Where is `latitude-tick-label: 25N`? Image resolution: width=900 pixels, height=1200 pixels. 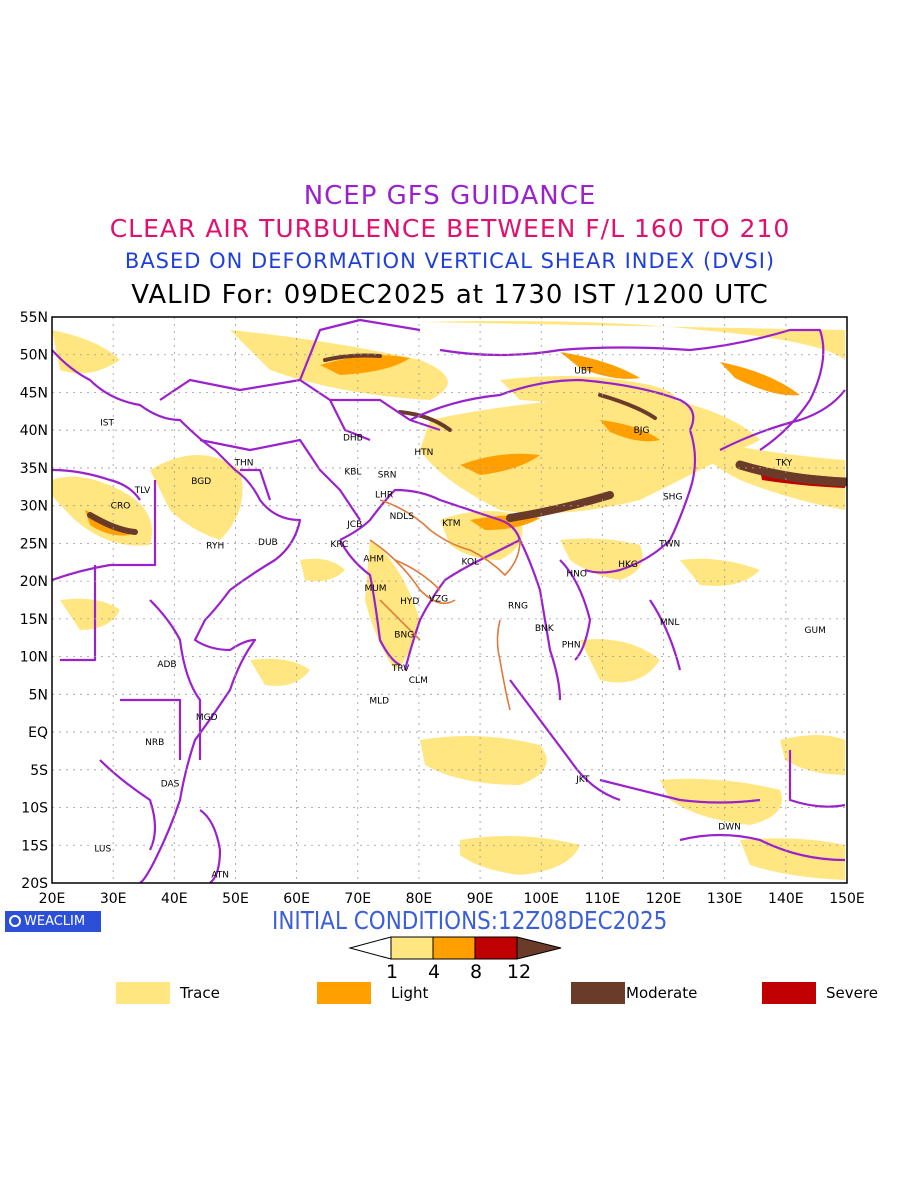
latitude-tick-label: 25N is located at coordinates (34, 544).